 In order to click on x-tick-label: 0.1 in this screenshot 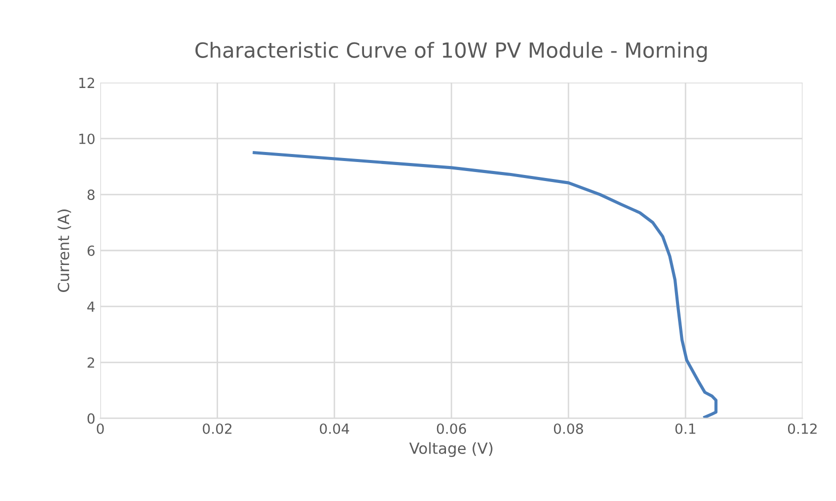, I will do `click(685, 428)`.